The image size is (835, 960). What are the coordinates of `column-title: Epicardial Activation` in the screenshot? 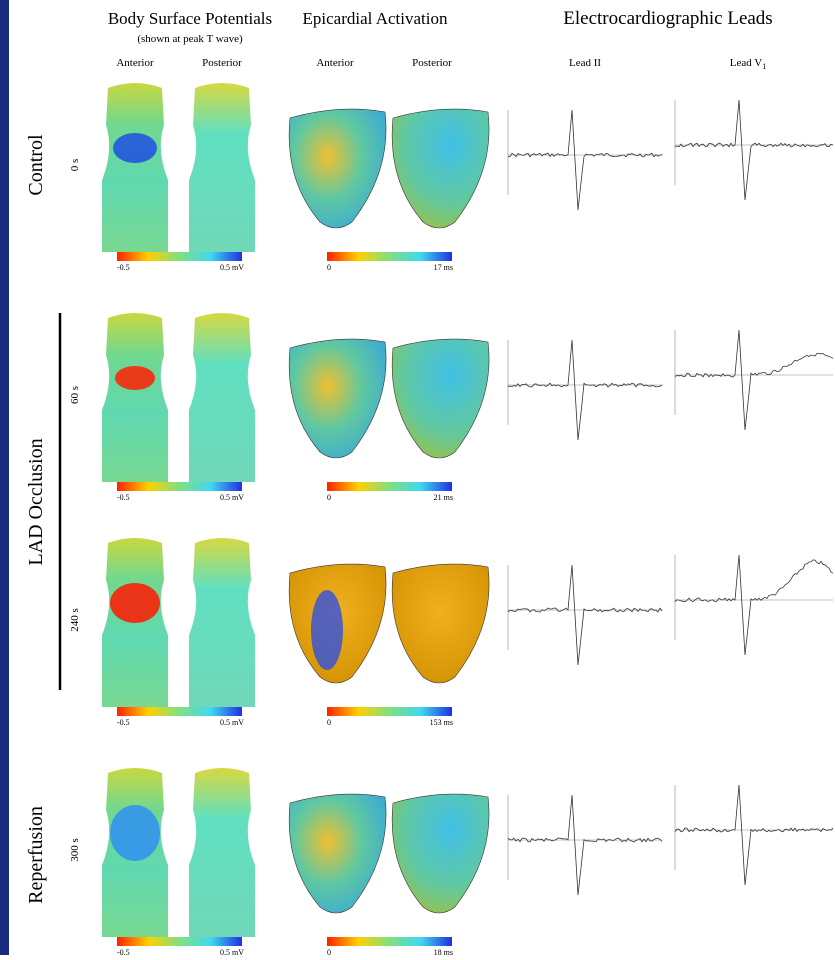 It's located at (375, 18).